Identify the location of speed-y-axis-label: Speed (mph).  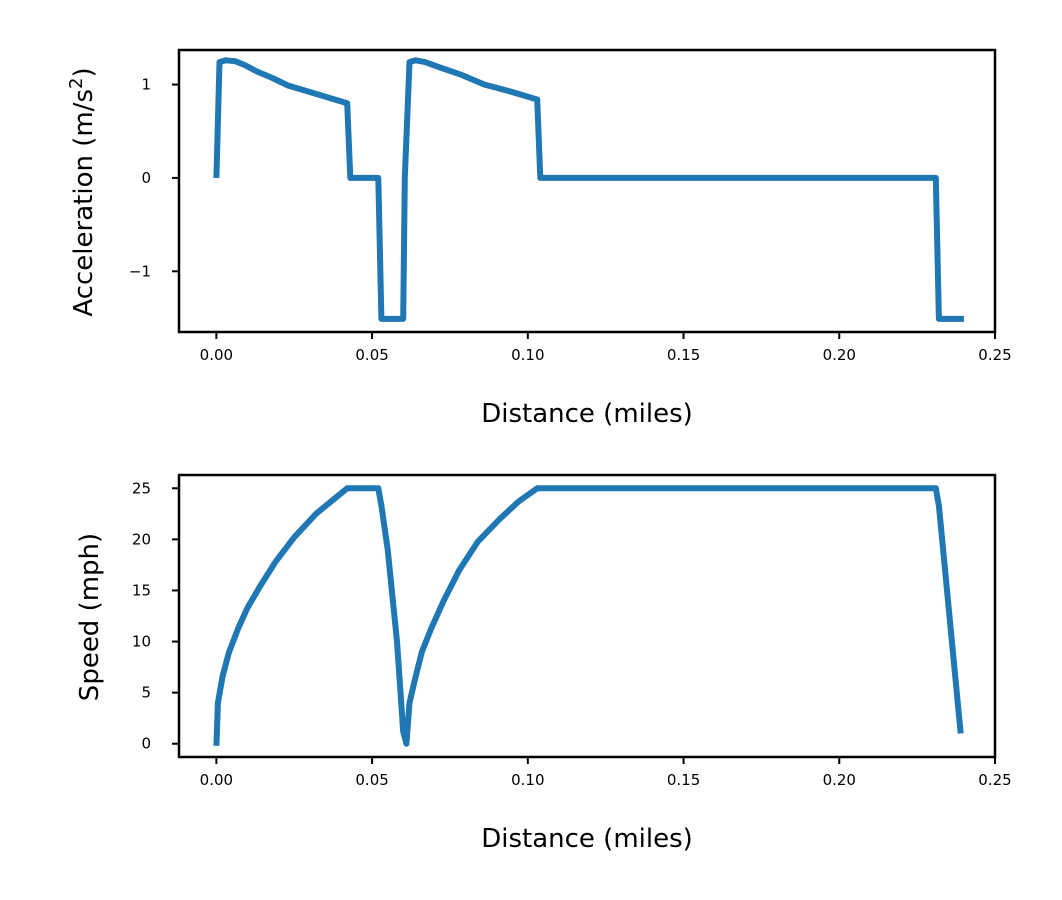
(90, 617).